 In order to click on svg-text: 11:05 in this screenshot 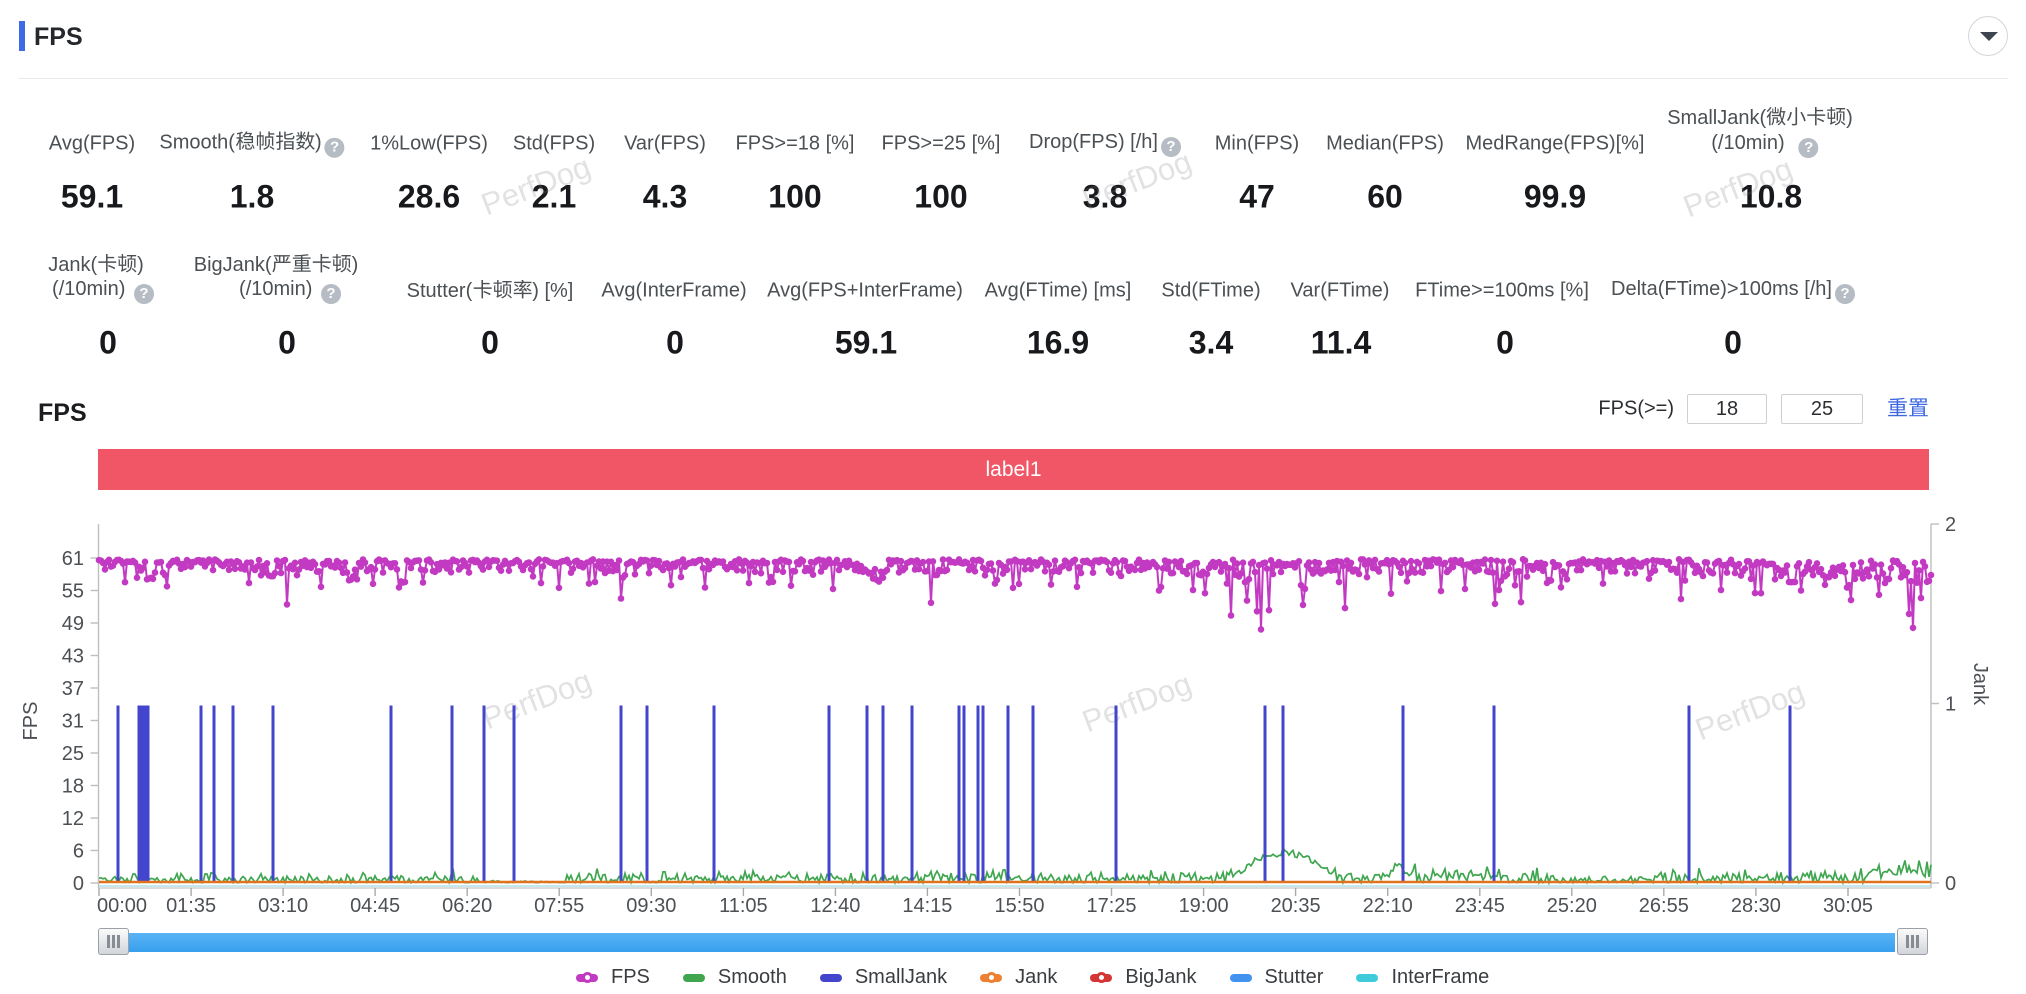, I will do `click(743, 906)`.